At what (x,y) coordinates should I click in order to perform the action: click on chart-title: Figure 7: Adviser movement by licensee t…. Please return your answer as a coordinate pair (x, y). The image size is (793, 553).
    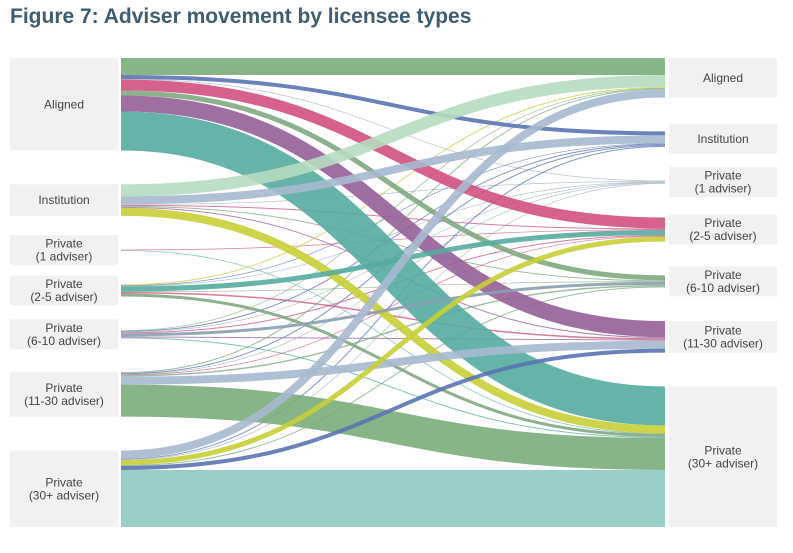
    Looking at the image, I should click on (241, 16).